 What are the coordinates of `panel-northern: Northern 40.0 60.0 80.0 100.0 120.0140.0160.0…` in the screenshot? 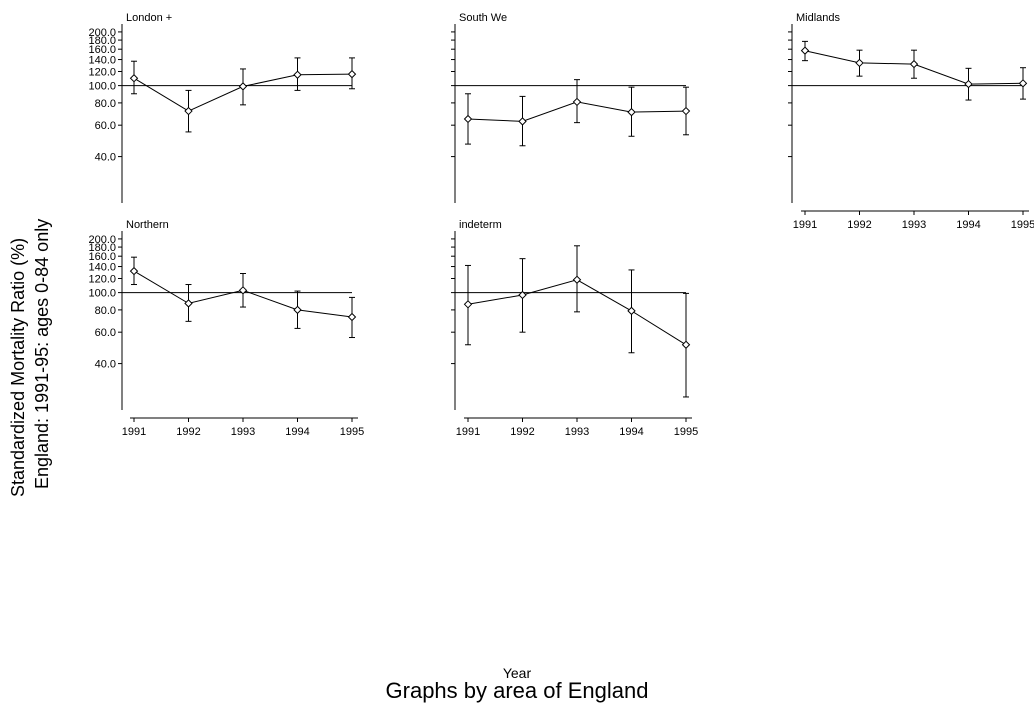 It's located at (226, 328).